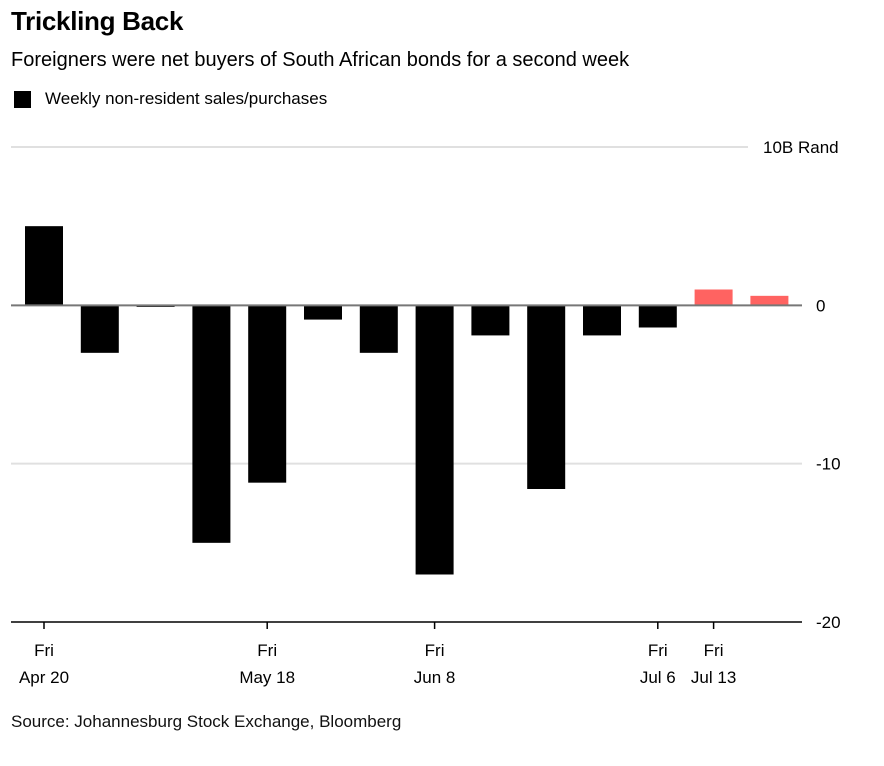  I want to click on x-tick-label-date: May 18, so click(267, 677).